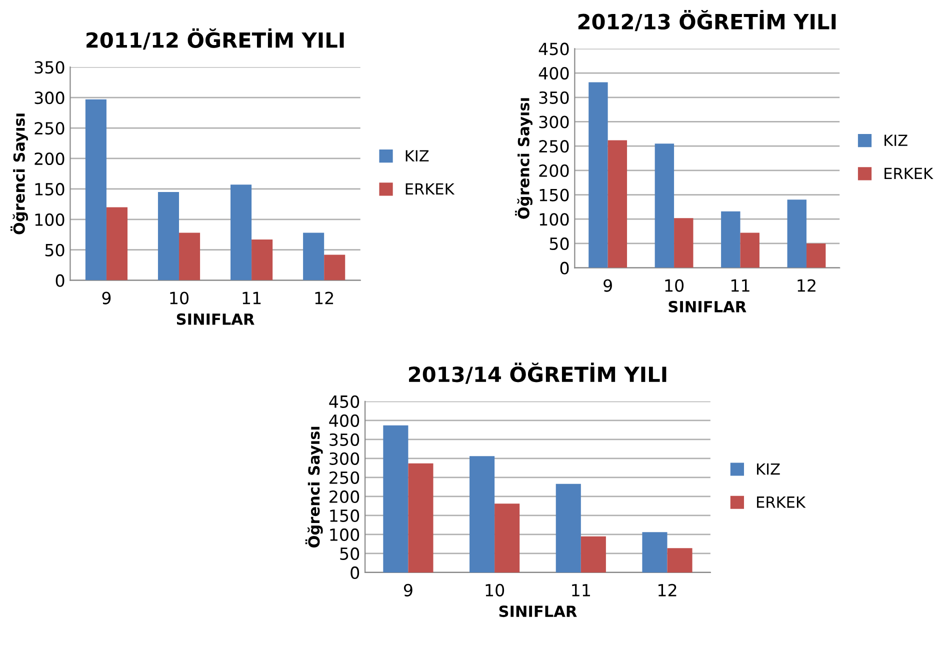 The height and width of the screenshot is (658, 936). Describe the element at coordinates (537, 373) in the screenshot. I see `chart-title: 2013/14 ÖĞRETİM YILI` at that location.